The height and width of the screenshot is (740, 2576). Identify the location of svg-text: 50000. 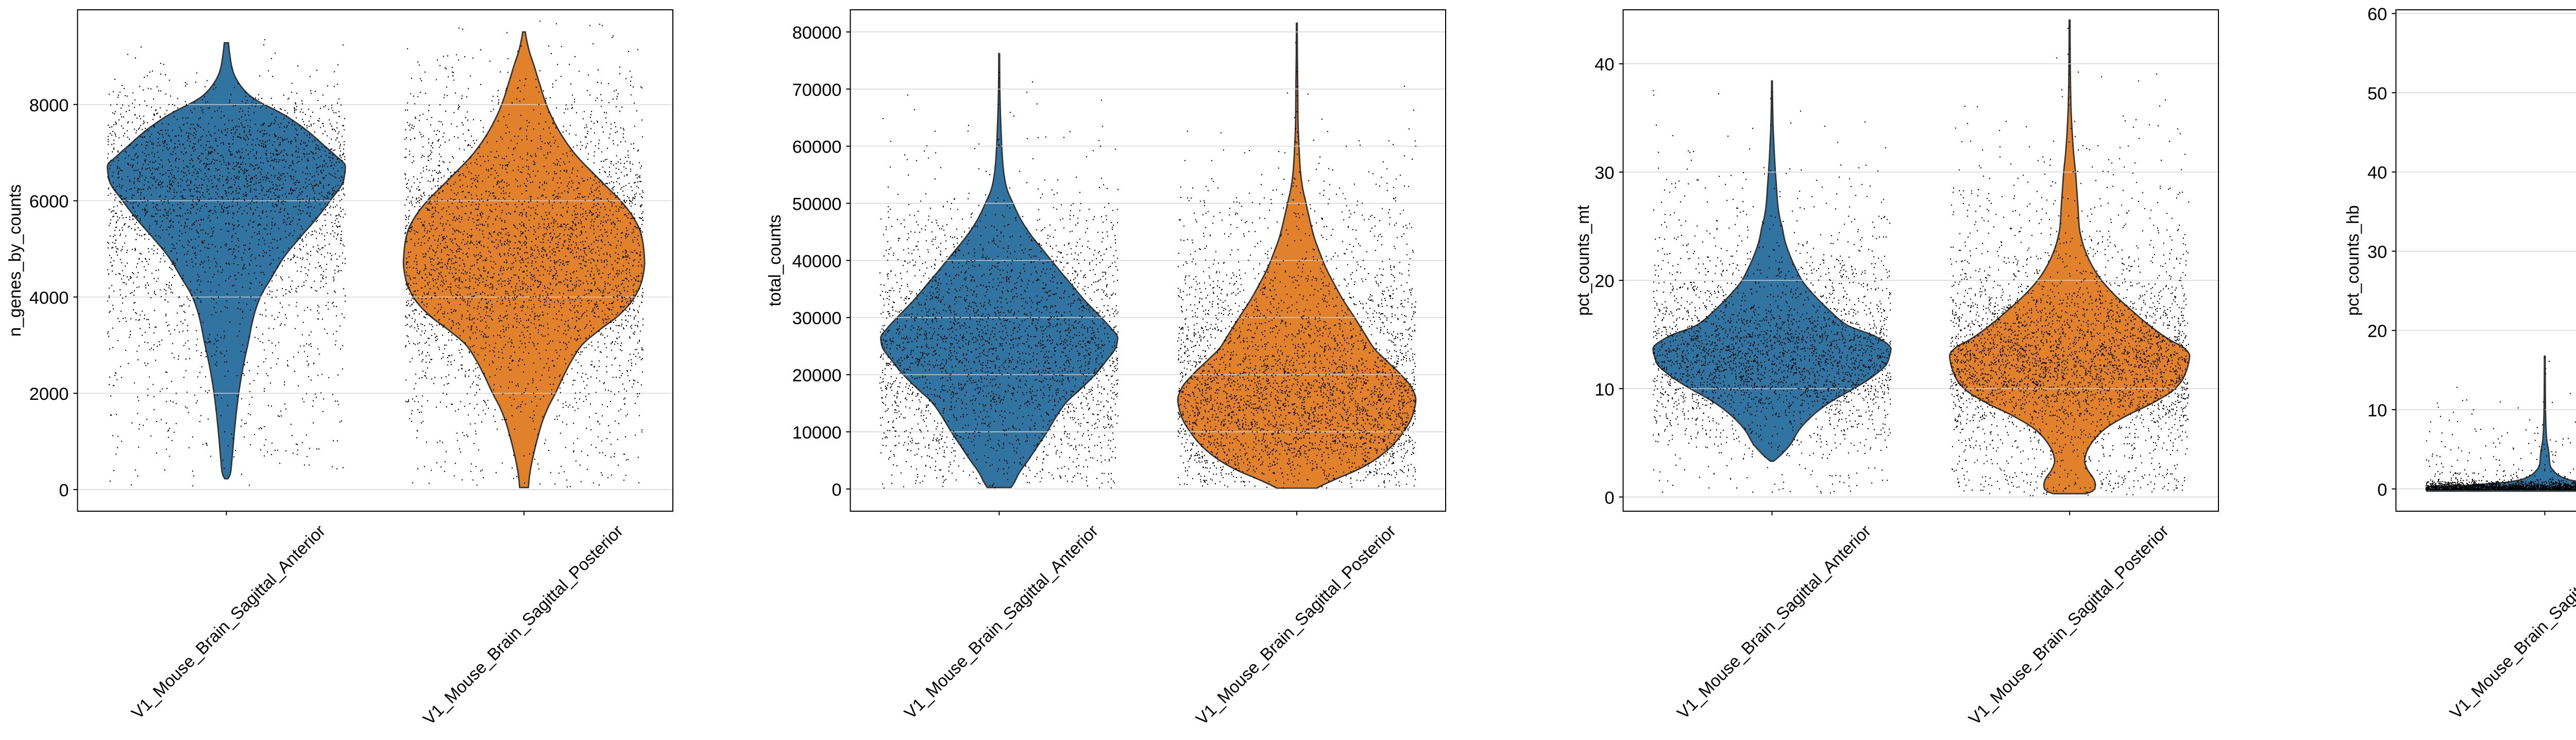
(817, 204).